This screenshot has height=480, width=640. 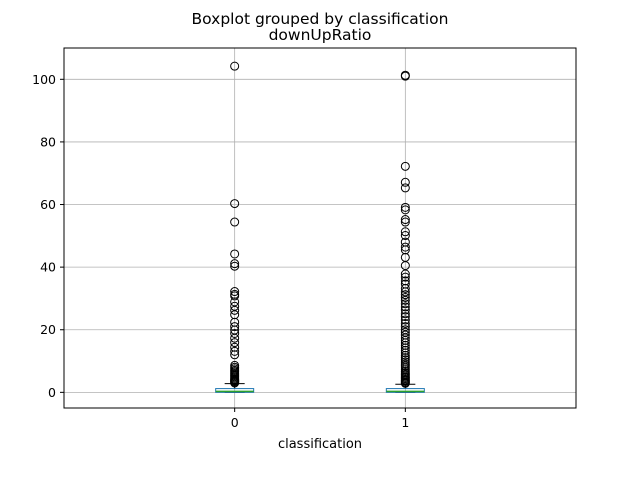 What do you see at coordinates (52, 392) in the screenshot?
I see `y-tick-label: 0` at bounding box center [52, 392].